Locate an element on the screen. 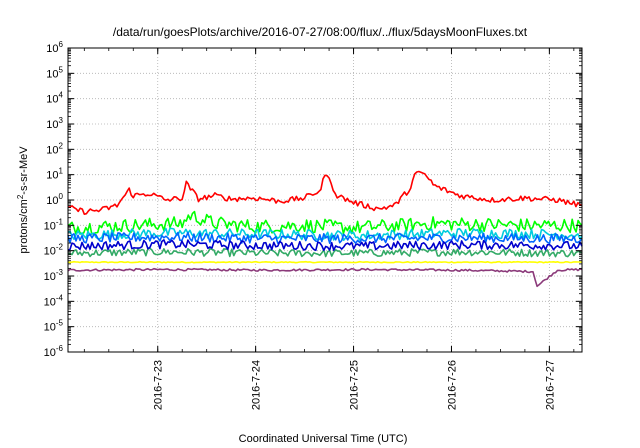 The height and width of the screenshot is (448, 640). x-tick-label: 2016-7-24 is located at coordinates (257, 385).